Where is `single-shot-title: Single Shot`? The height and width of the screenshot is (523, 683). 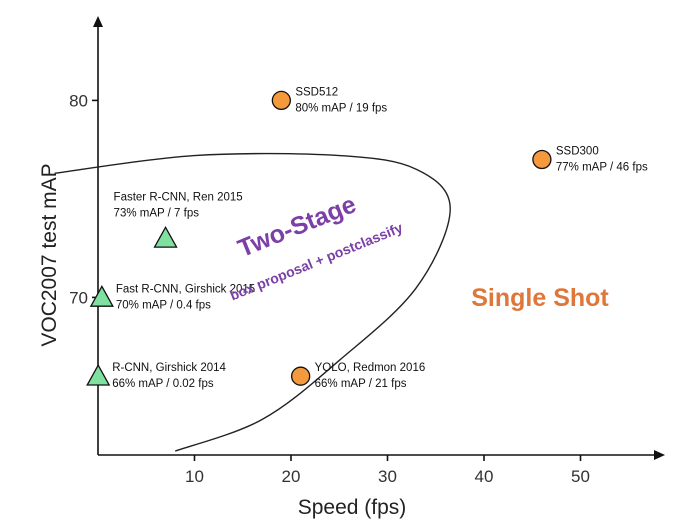 single-shot-title: Single Shot is located at coordinates (540, 298).